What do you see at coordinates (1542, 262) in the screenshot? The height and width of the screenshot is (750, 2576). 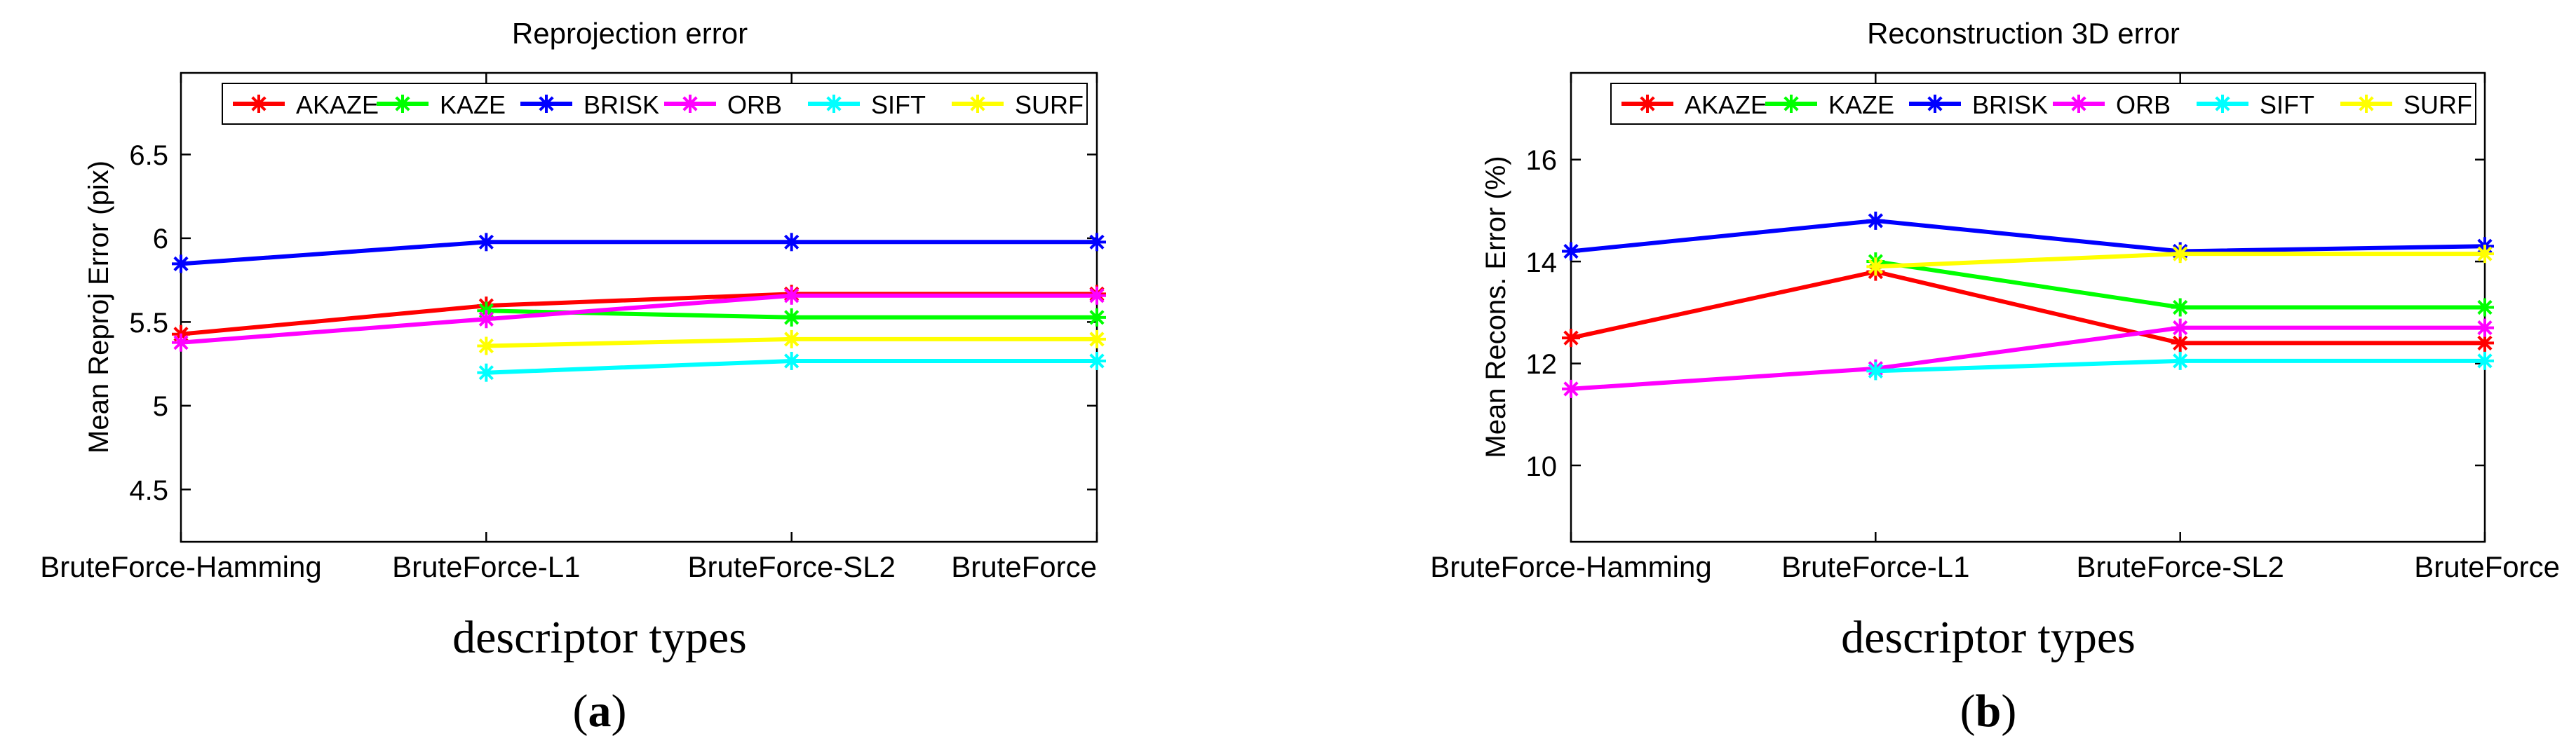 I see `y-tick-label: 14` at bounding box center [1542, 262].